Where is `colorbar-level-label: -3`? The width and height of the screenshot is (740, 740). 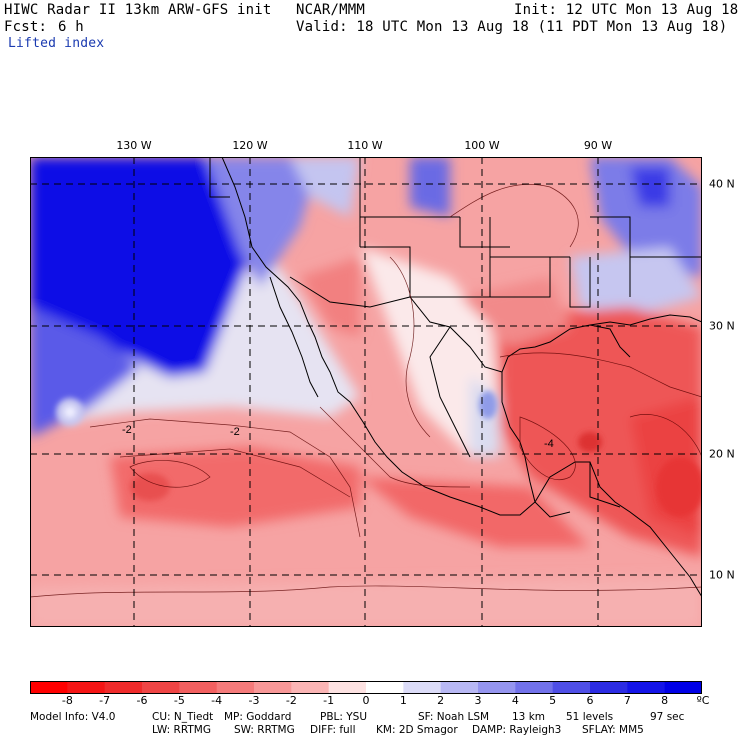 colorbar-level-label: -3 is located at coordinates (254, 700).